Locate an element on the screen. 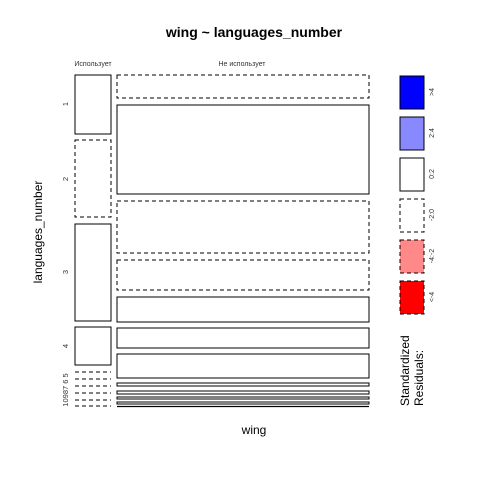  tile-6-does-not-use is located at coordinates (243, 384).